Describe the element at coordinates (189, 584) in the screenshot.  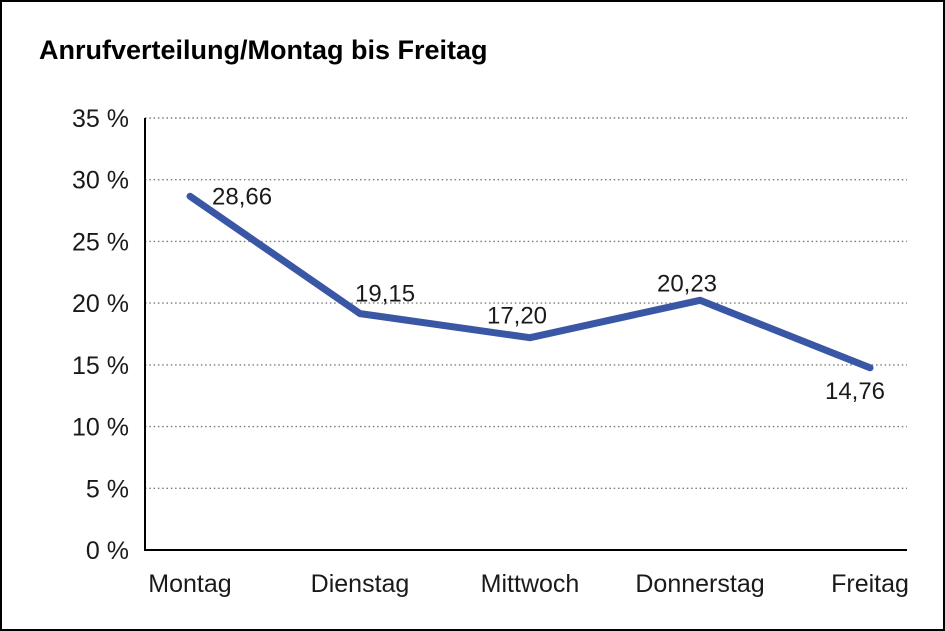
I see `x-category-label: Montag` at that location.